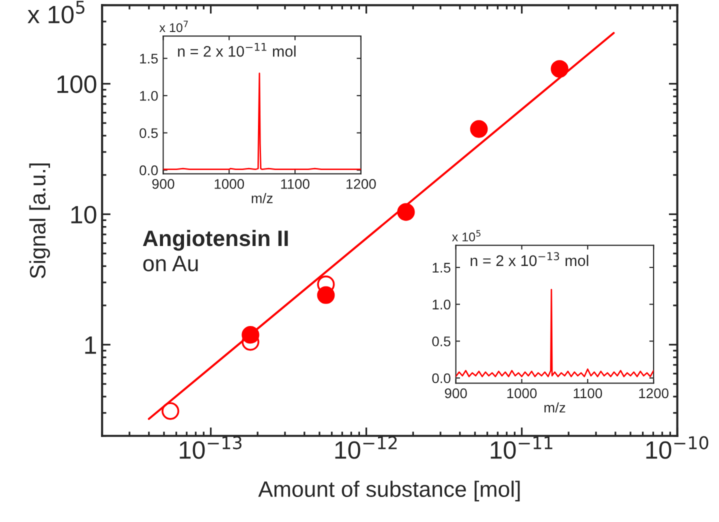 This screenshot has width=719, height=522. What do you see at coordinates (170, 264) in the screenshot?
I see `annotation: on Au` at bounding box center [170, 264].